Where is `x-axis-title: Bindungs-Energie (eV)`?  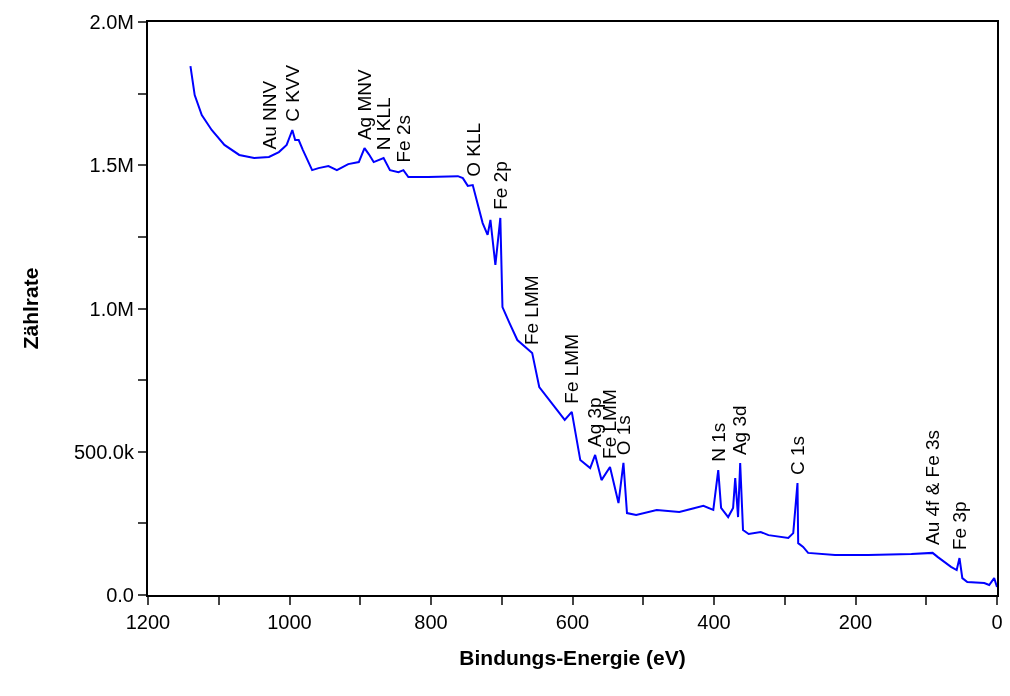 x-axis-title: Bindungs-Energie (eV) is located at coordinates (572, 657).